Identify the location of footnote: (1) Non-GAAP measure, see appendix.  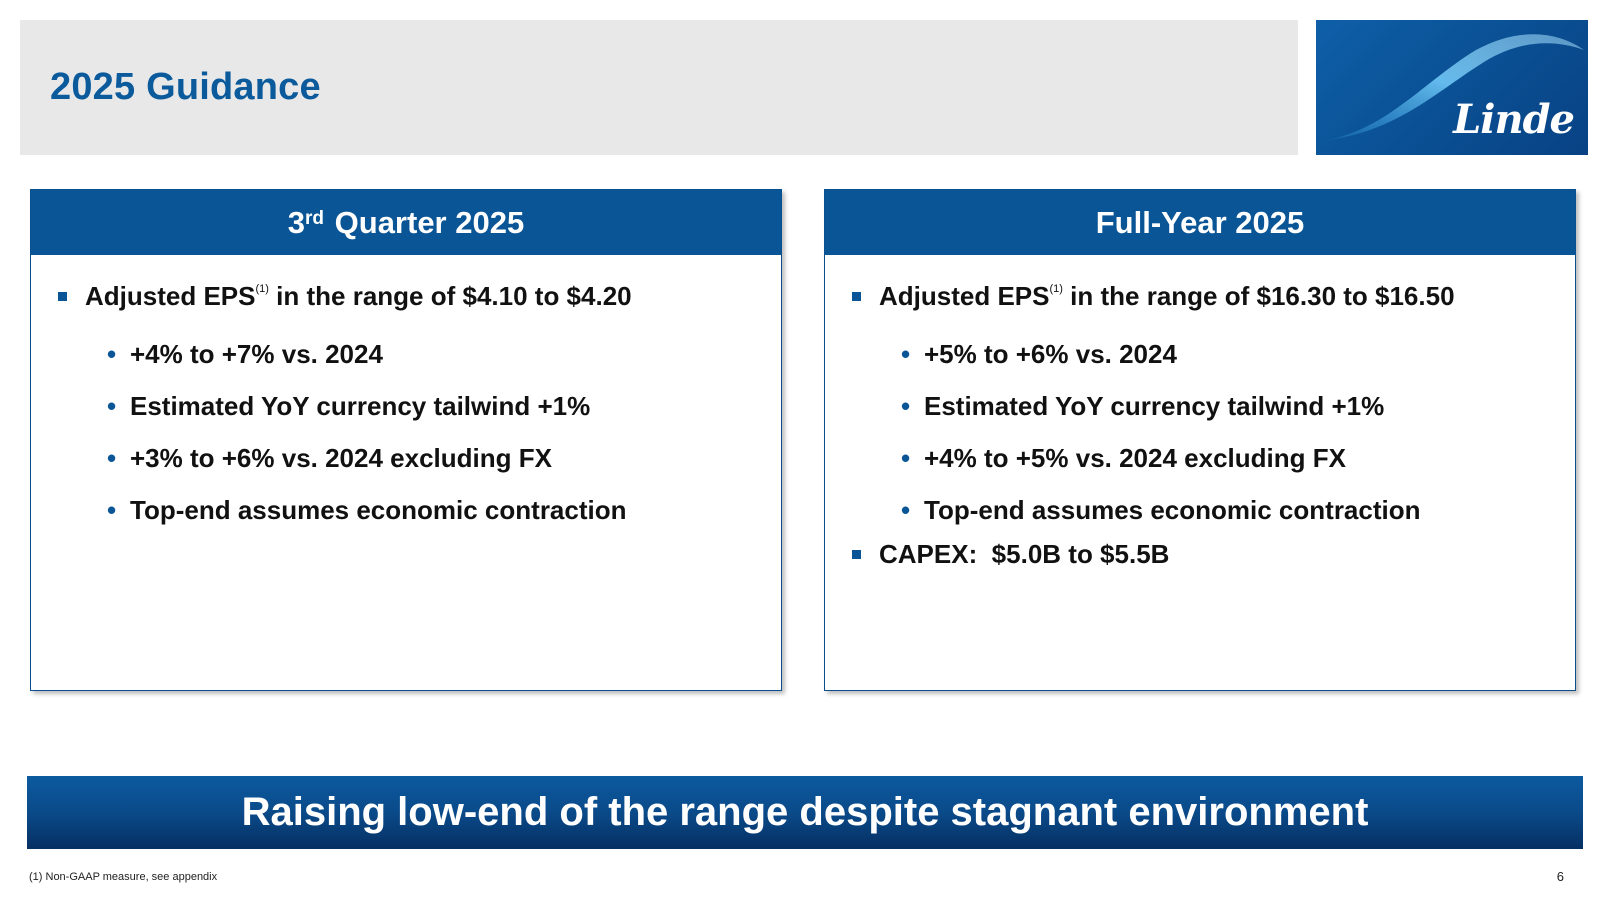
(123, 877).